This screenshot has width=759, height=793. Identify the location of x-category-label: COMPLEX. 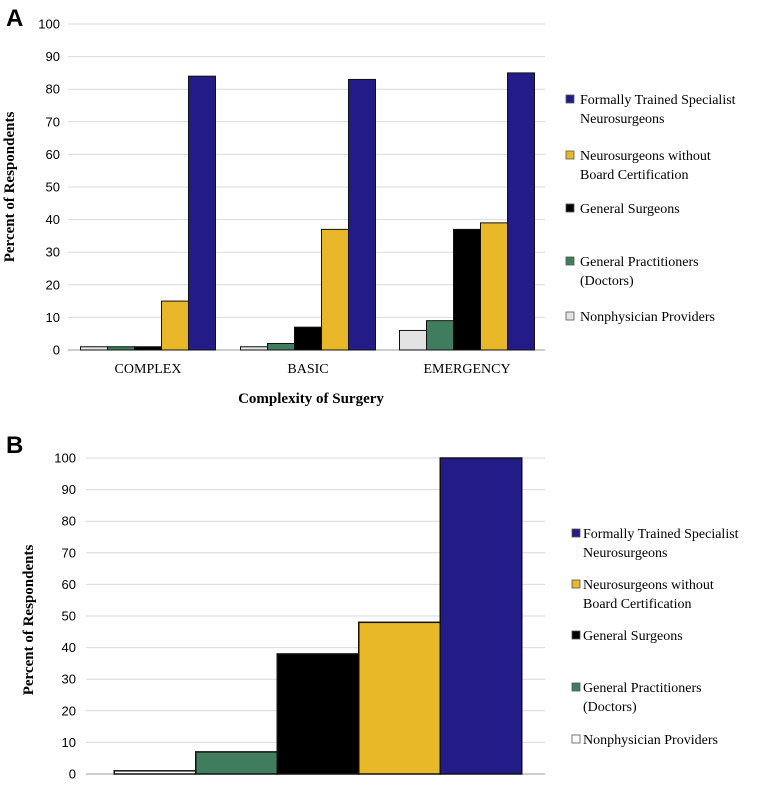
(148, 369).